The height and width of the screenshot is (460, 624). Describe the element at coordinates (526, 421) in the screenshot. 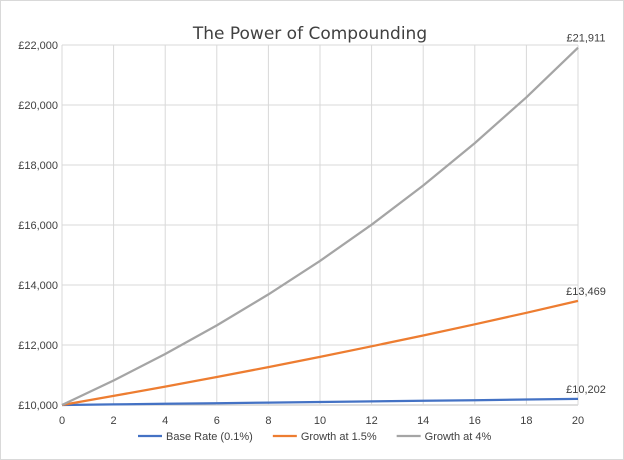

I see `x-tick-label: 18` at that location.